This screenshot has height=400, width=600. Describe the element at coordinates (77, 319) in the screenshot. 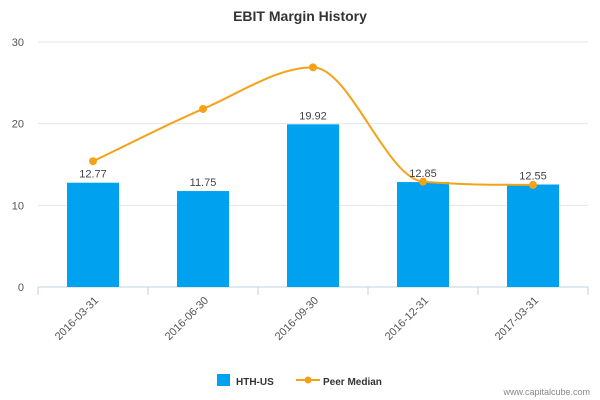

I see `x-tick-label: 2016-03-31` at that location.